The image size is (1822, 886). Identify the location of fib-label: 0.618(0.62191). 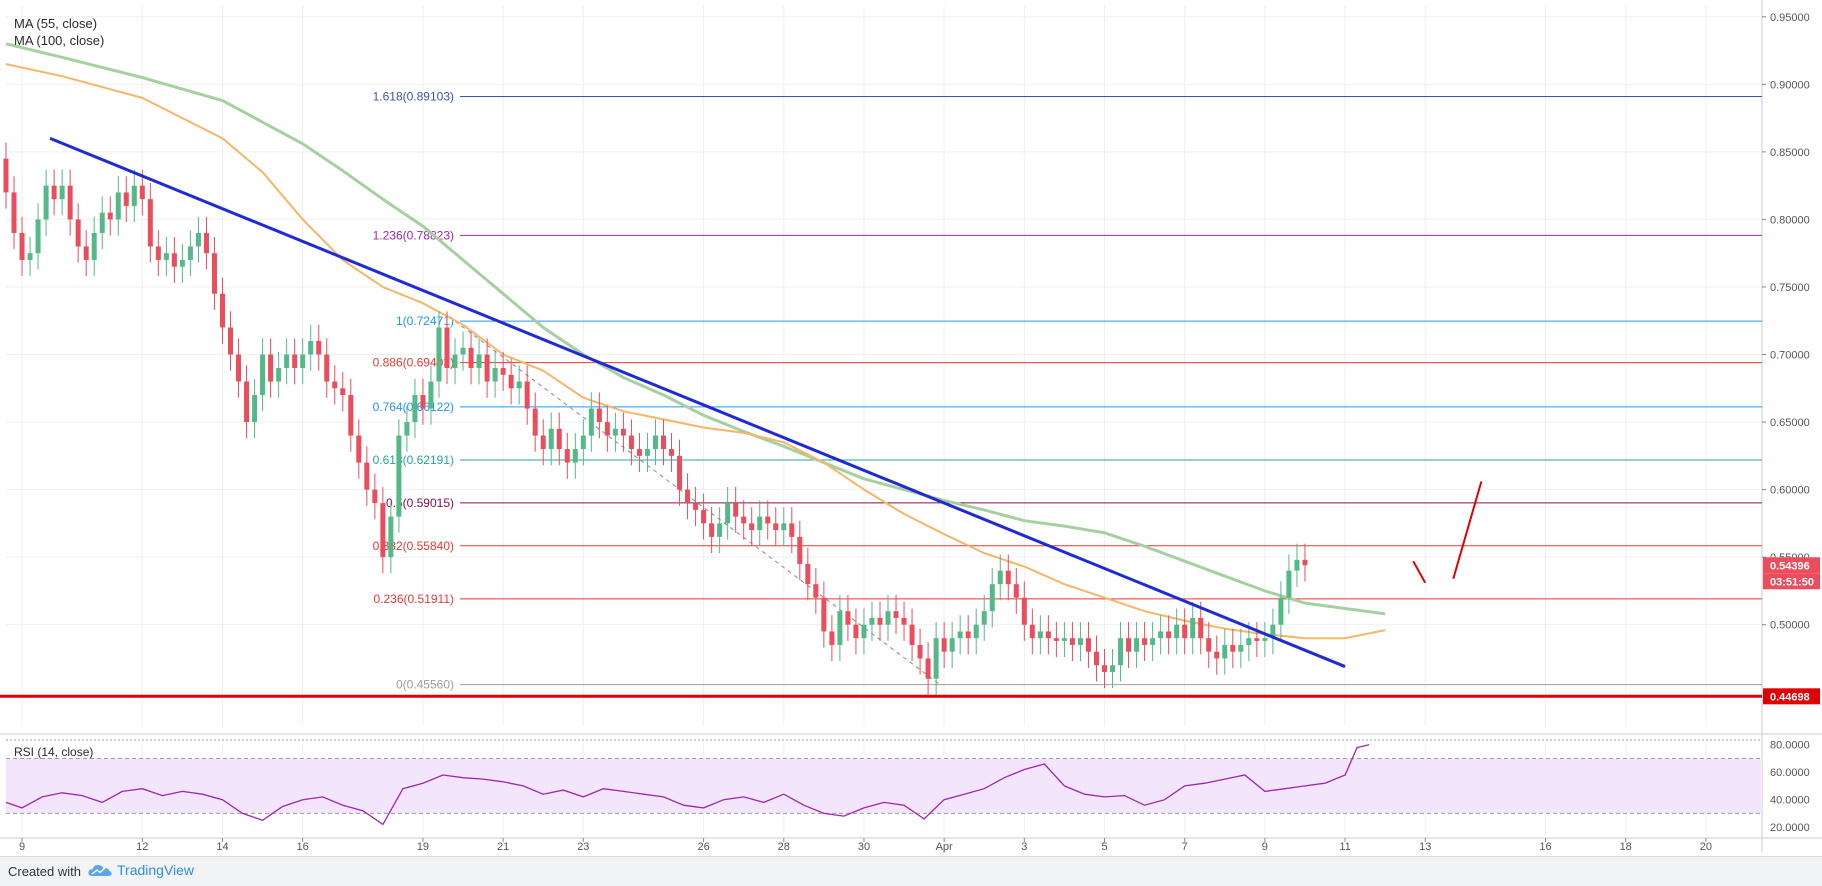
(413, 460).